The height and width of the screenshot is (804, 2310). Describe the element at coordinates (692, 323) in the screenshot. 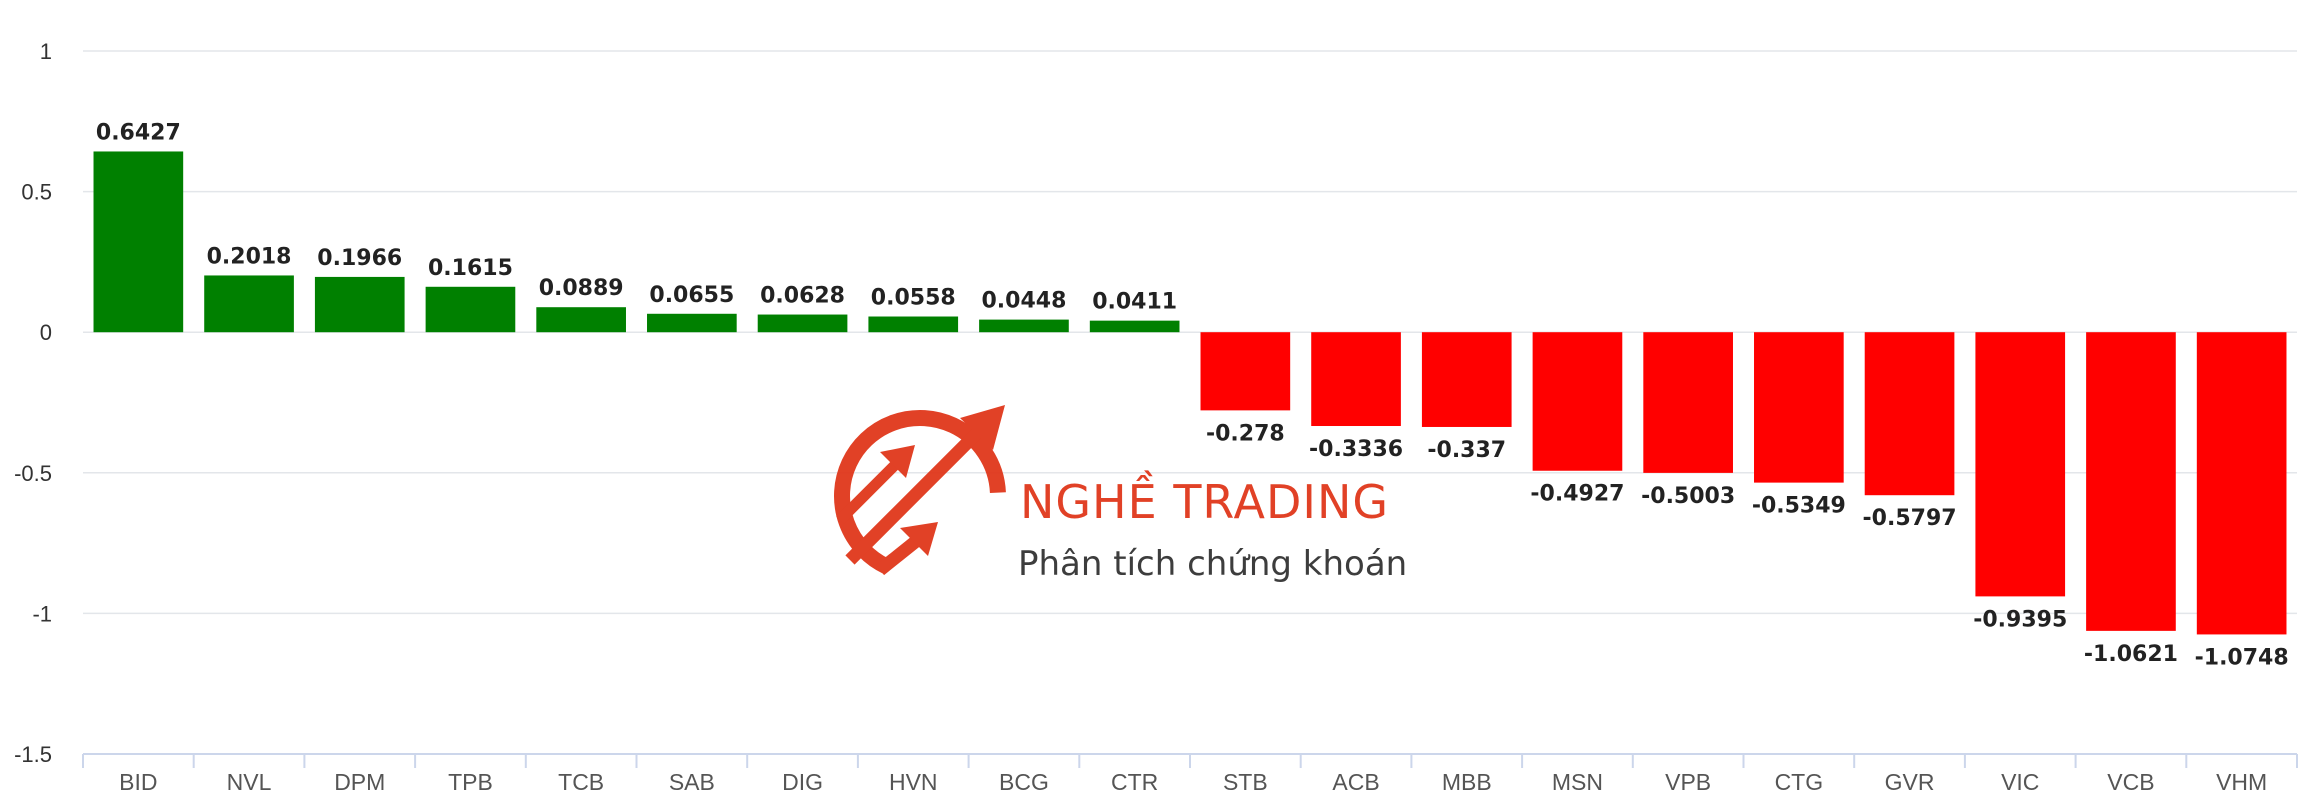

I see `bar-sab` at that location.